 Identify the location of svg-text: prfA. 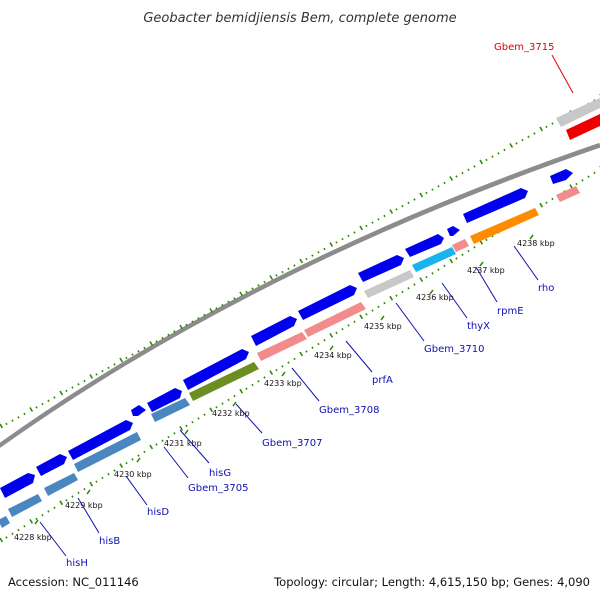
(382, 380).